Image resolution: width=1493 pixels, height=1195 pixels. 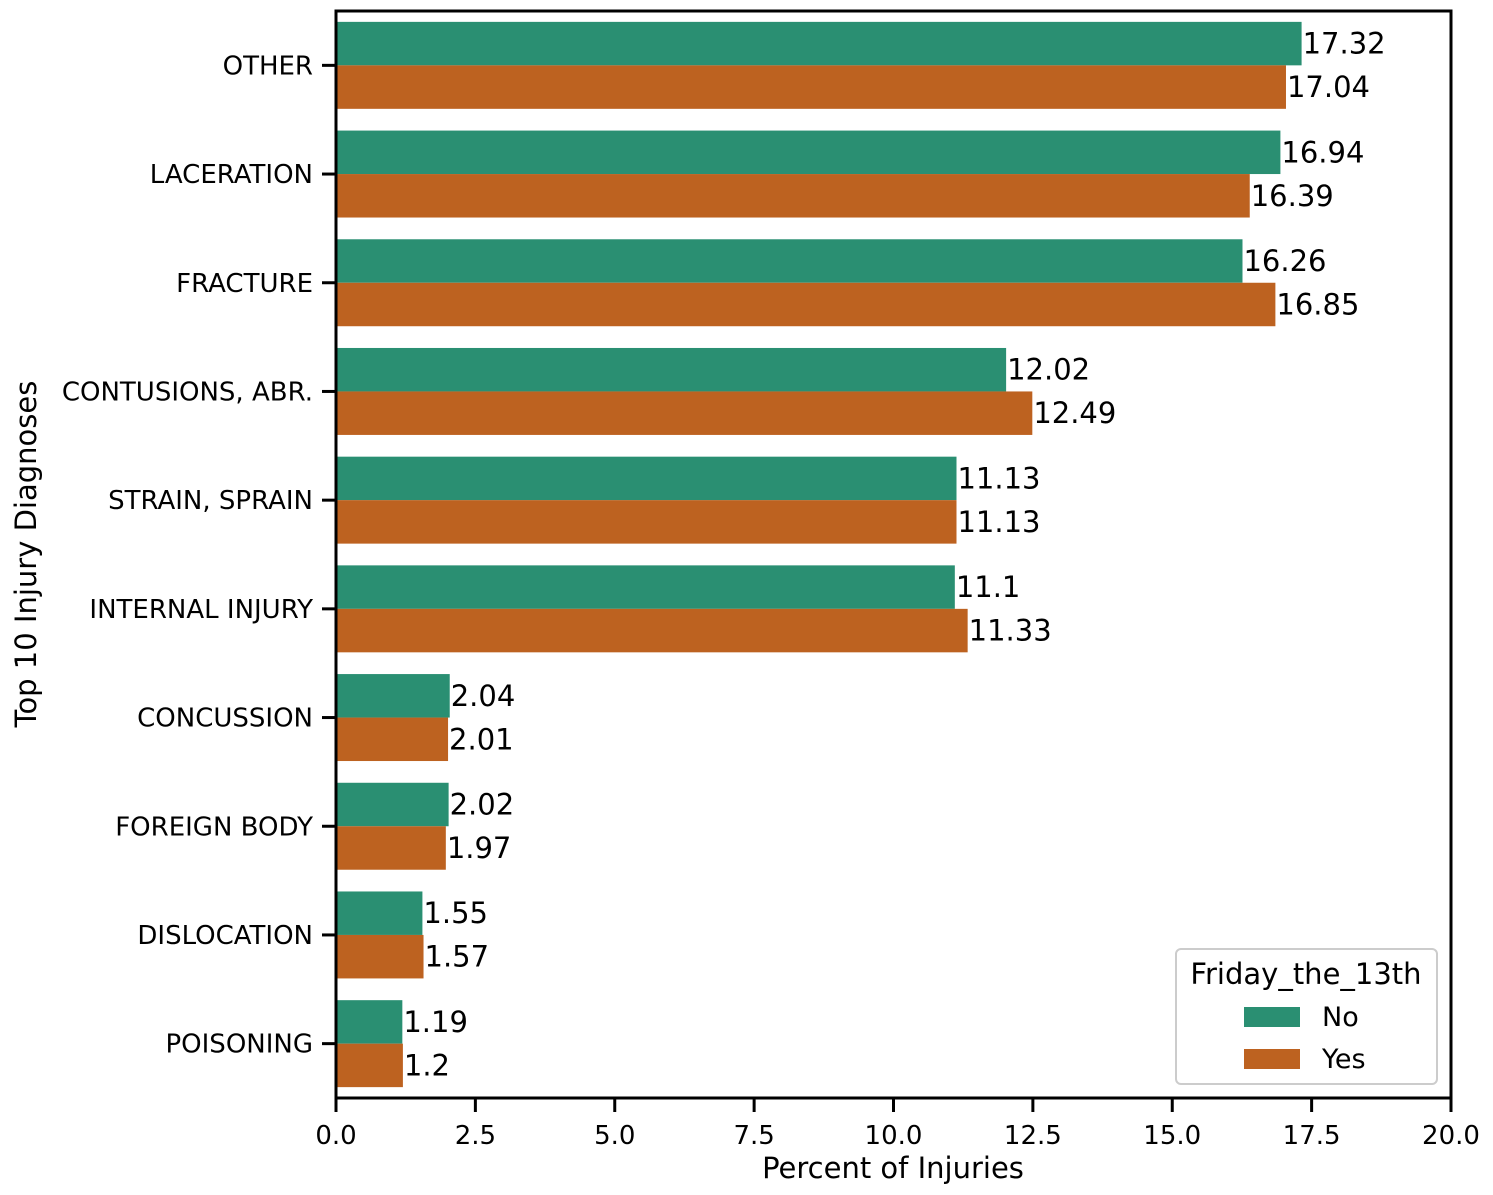 What do you see at coordinates (1010, 631) in the screenshot?
I see `value-label-internal-injury-yes: 11.33` at bounding box center [1010, 631].